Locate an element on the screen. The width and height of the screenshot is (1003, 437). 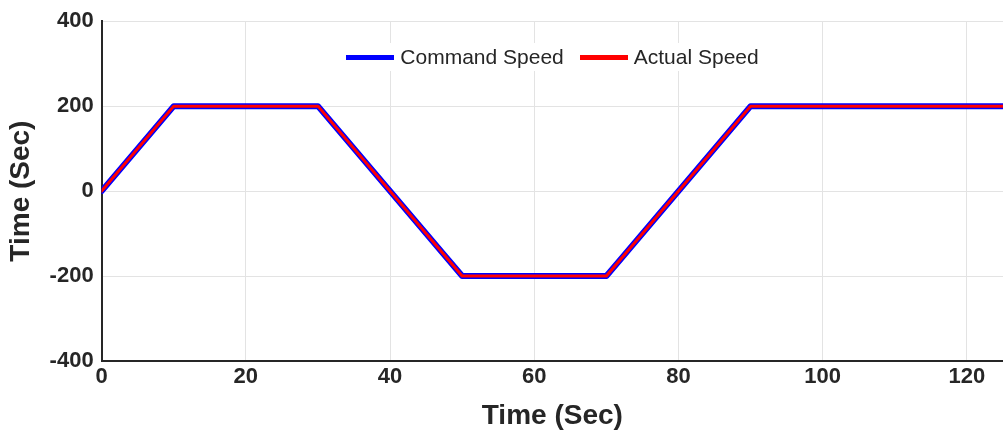
legend-label: Command Speed is located at coordinates (482, 57).